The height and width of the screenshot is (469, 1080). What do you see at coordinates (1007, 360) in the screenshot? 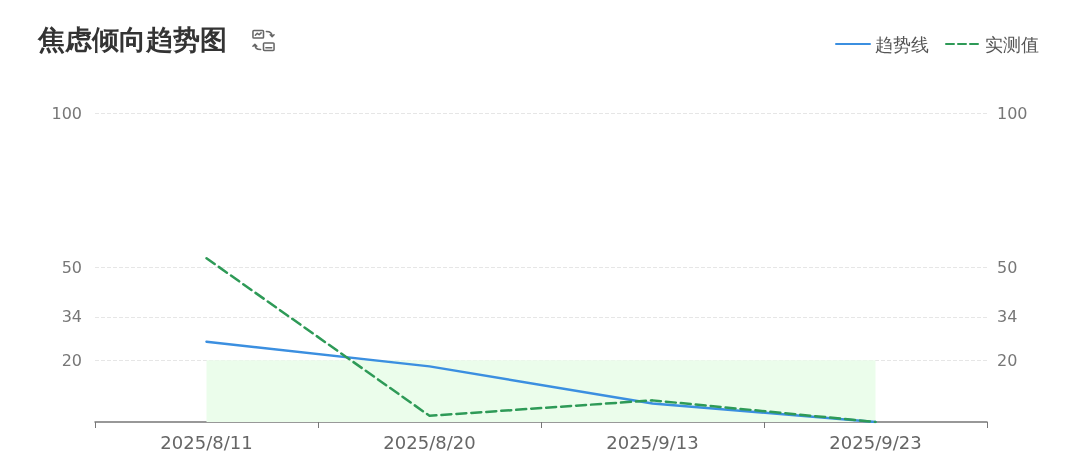
I see `y2-tick-label: 20` at bounding box center [1007, 360].